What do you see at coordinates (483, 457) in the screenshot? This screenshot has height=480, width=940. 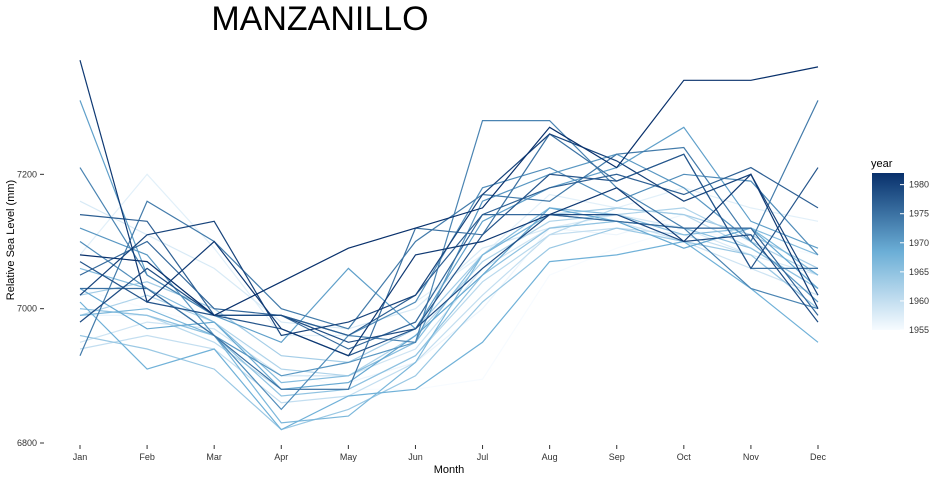 I see `x-tick-label: Jul` at bounding box center [483, 457].